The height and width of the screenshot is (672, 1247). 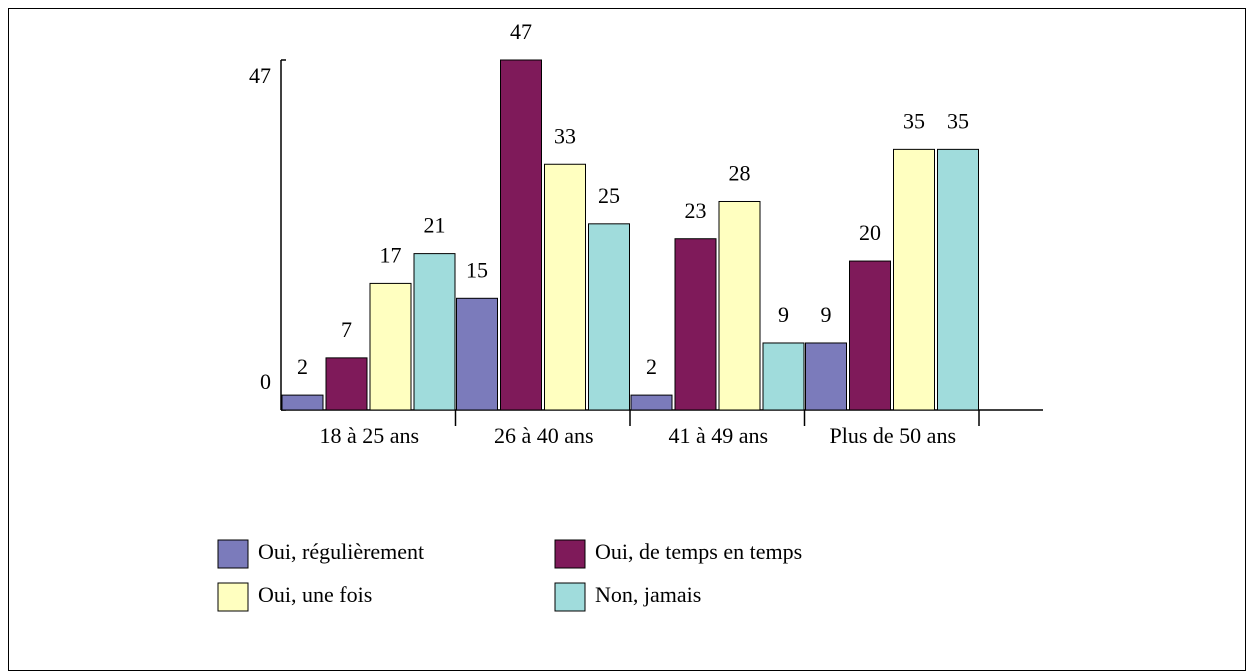 What do you see at coordinates (315, 594) in the screenshot?
I see `legend-label: Oui, une fois` at bounding box center [315, 594].